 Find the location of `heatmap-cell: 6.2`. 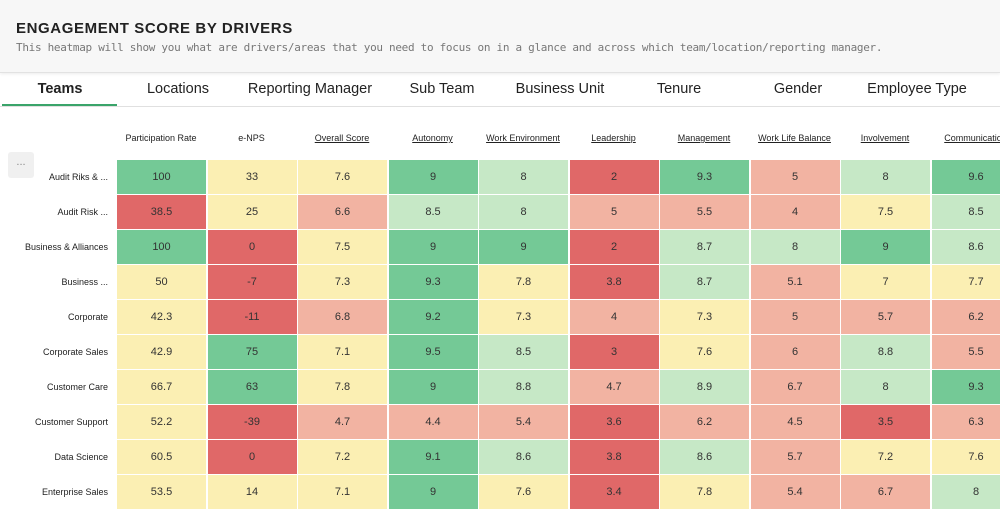

heatmap-cell: 6.2 is located at coordinates (965, 317).